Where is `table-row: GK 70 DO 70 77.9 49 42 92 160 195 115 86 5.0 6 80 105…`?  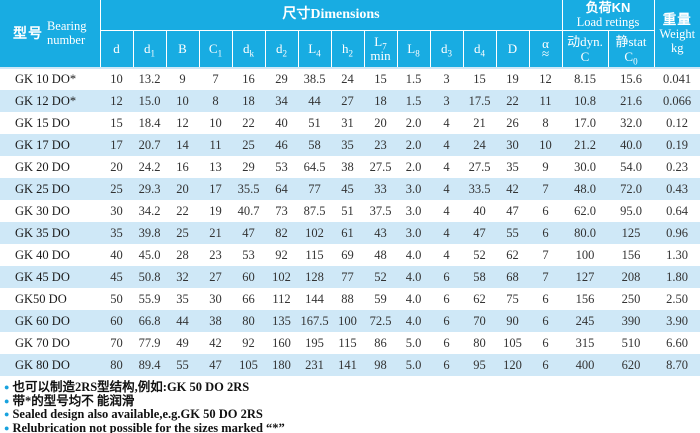 table-row: GK 70 DO 70 77.9 49 42 92 160 195 115 86 5.0 6 80 105… is located at coordinates (350, 343).